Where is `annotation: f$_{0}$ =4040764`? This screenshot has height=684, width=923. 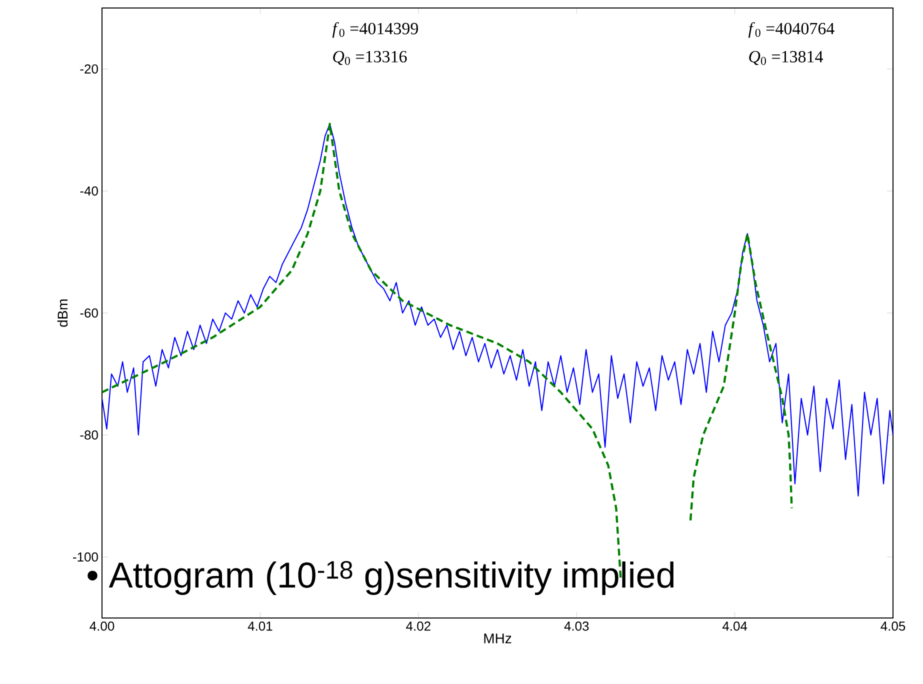 annotation: f$_{0}$ =4040764 is located at coordinates (791, 30).